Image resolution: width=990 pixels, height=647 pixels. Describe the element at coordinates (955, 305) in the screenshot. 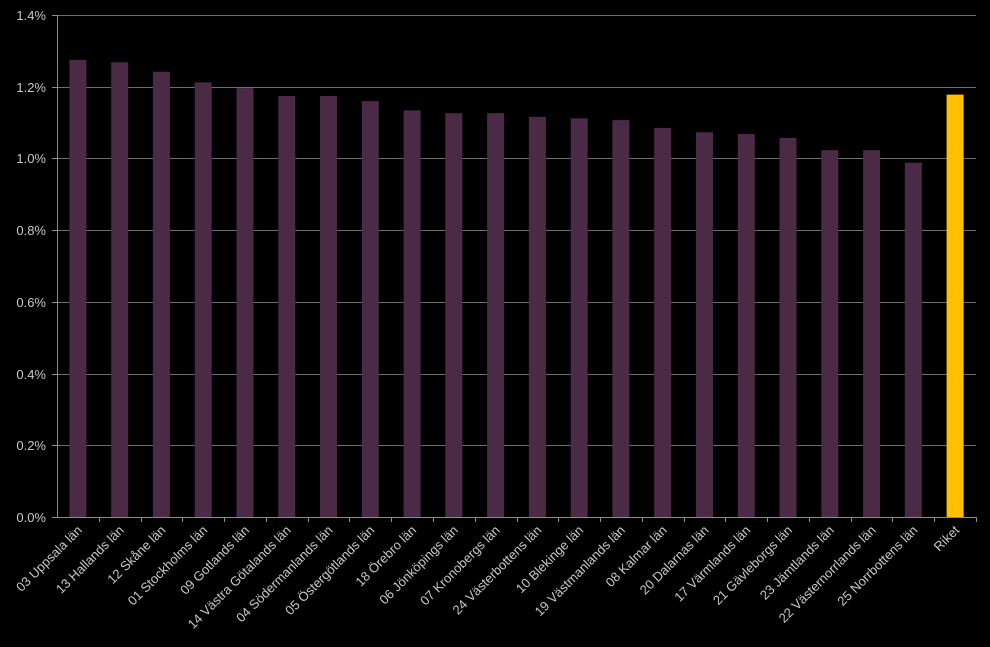

I see `bar-riket` at that location.